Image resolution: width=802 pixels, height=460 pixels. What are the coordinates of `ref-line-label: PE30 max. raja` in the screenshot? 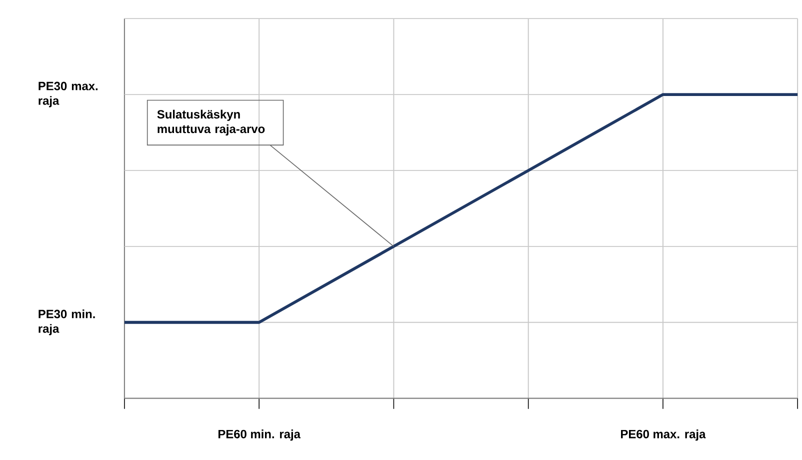 It's located at (68, 95).